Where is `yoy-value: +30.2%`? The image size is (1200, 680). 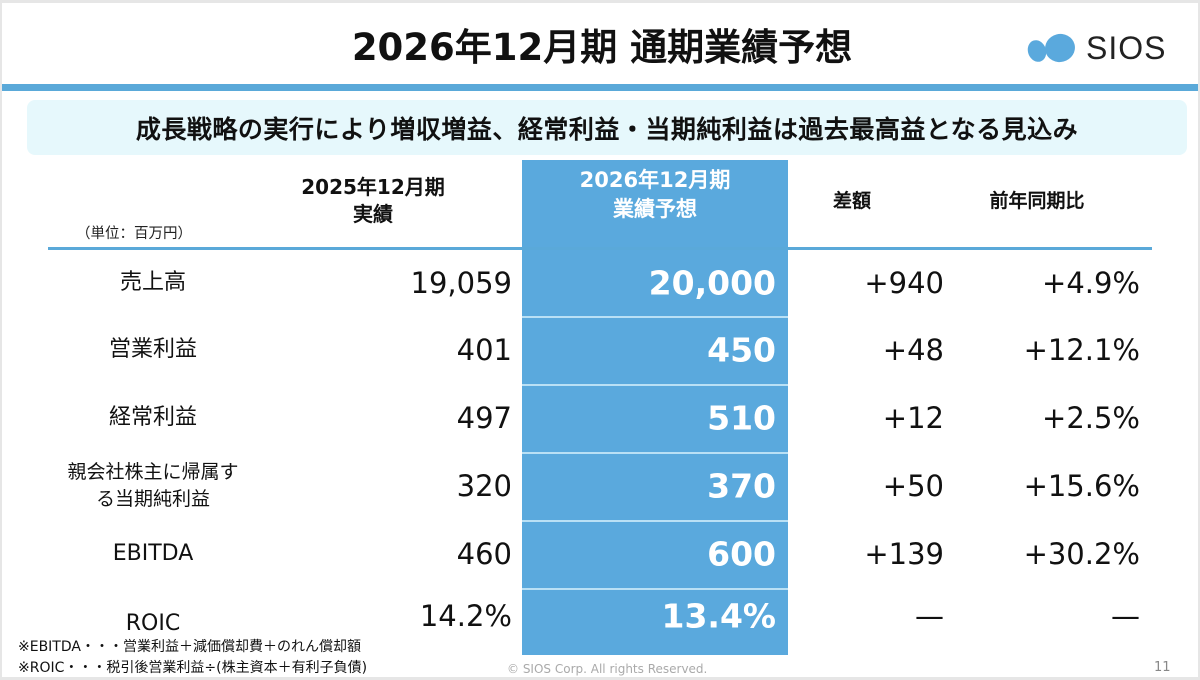 yoy-value: +30.2% is located at coordinates (1081, 554).